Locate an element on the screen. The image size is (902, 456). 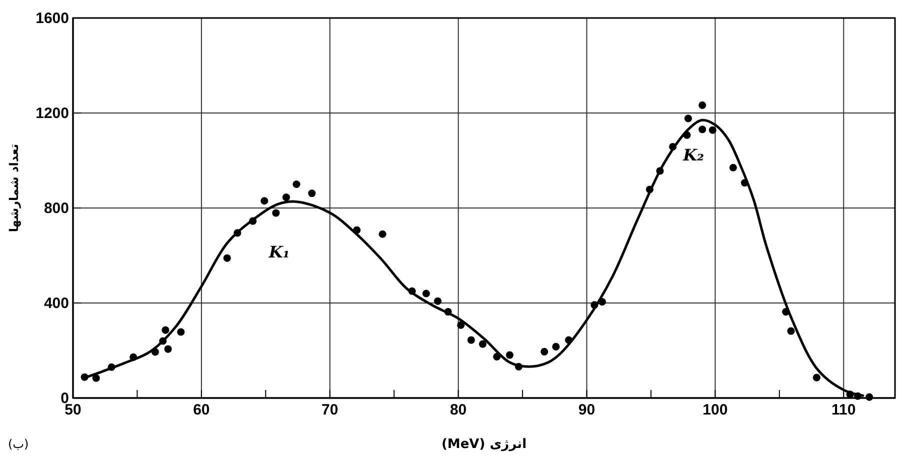
annotation: K₁ is located at coordinates (279, 252).